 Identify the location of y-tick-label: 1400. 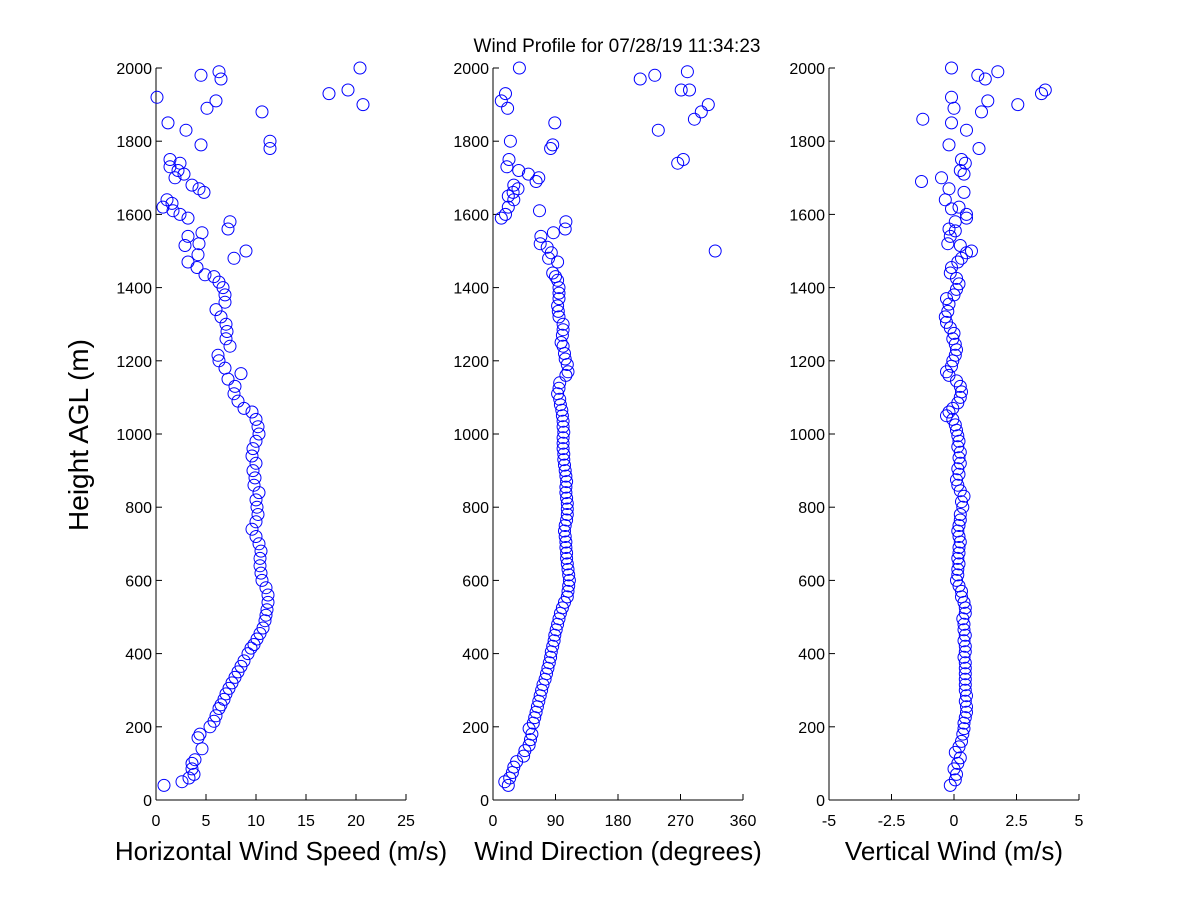
(471, 289).